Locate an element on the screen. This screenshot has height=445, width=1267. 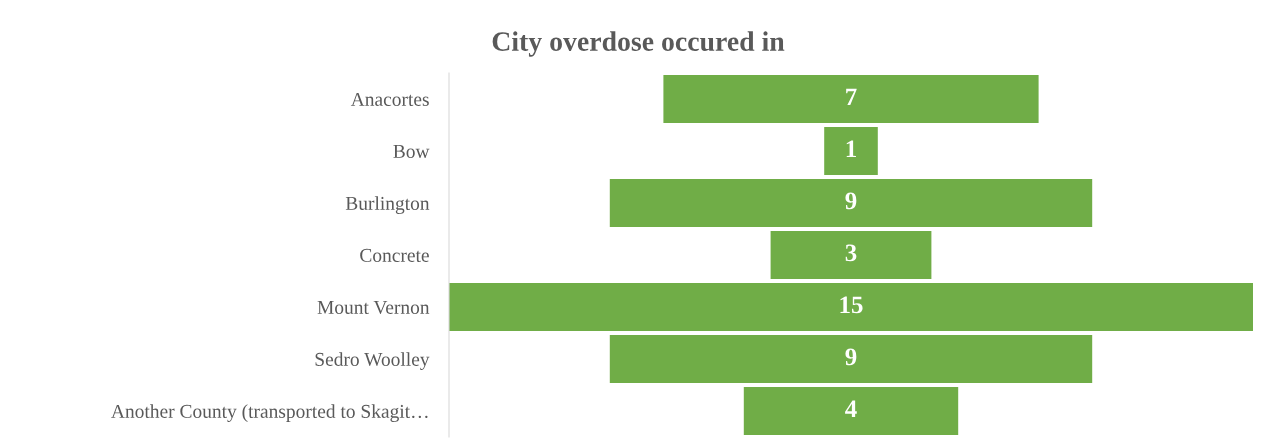
category-label: Mount Vernon is located at coordinates (373, 308).